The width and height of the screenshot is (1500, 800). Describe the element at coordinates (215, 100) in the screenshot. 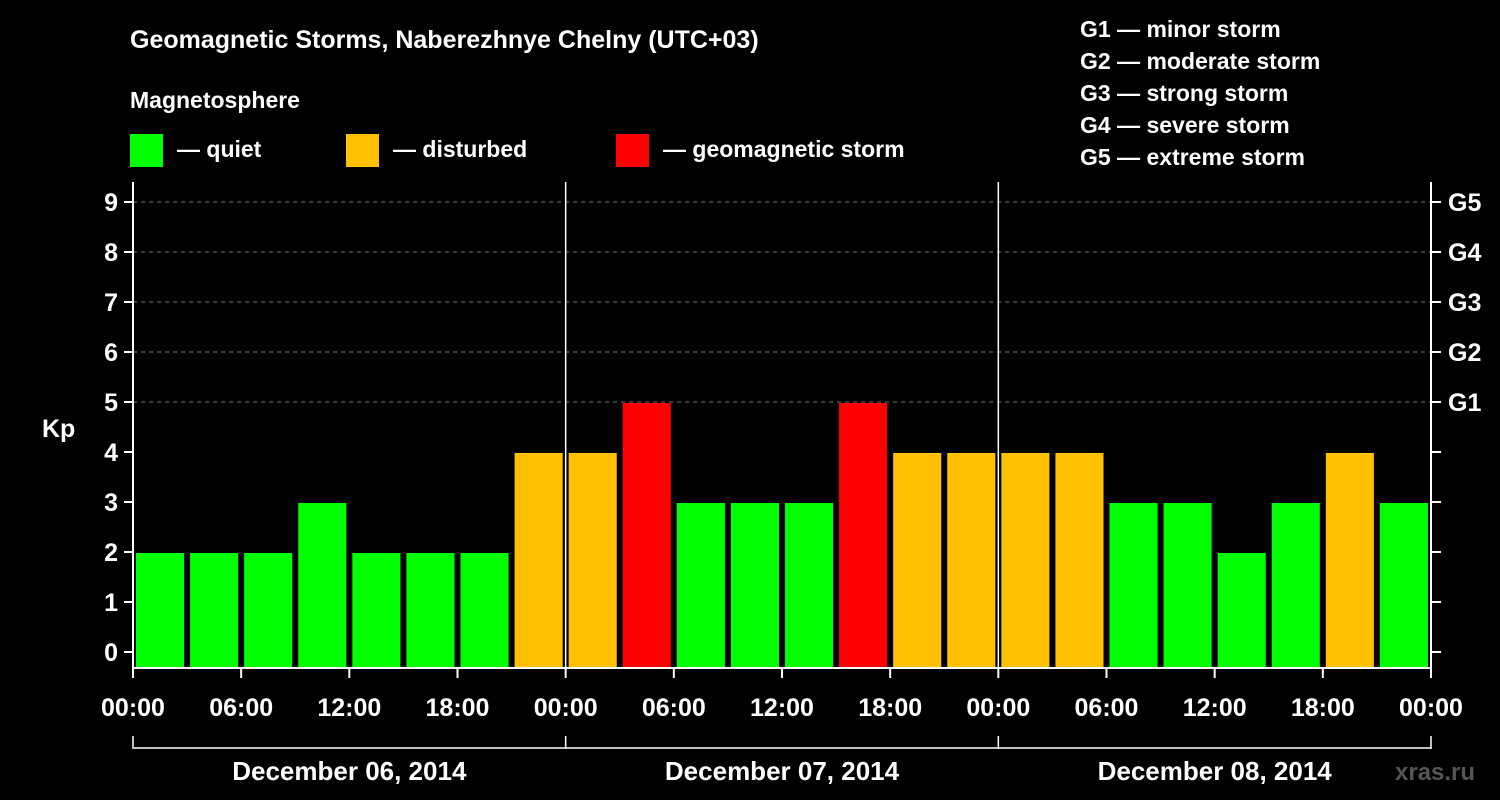

I see `chart-subtitle: Magnetosphere` at that location.